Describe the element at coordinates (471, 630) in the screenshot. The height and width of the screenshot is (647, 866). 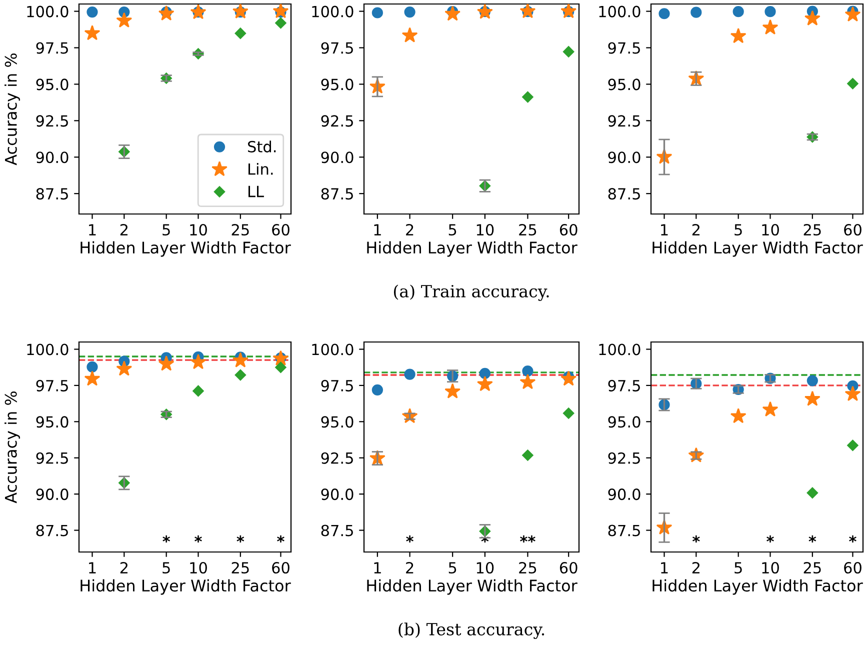
I see `text: (b) Test accuracy.` at that location.